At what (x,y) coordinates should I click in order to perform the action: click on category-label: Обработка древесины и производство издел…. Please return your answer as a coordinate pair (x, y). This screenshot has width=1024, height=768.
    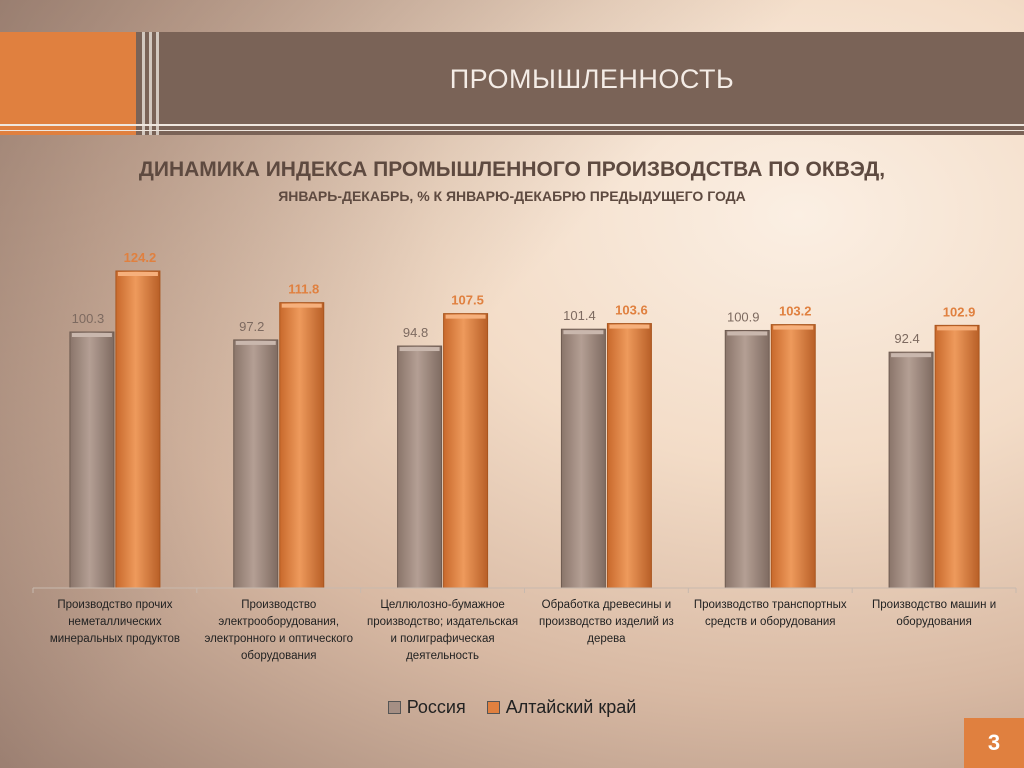
    Looking at the image, I should click on (606, 622).